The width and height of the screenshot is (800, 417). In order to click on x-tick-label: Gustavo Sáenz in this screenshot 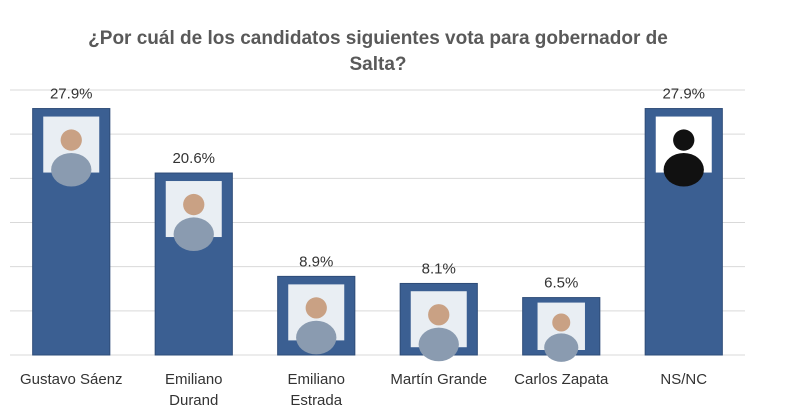, I will do `click(71, 379)`.